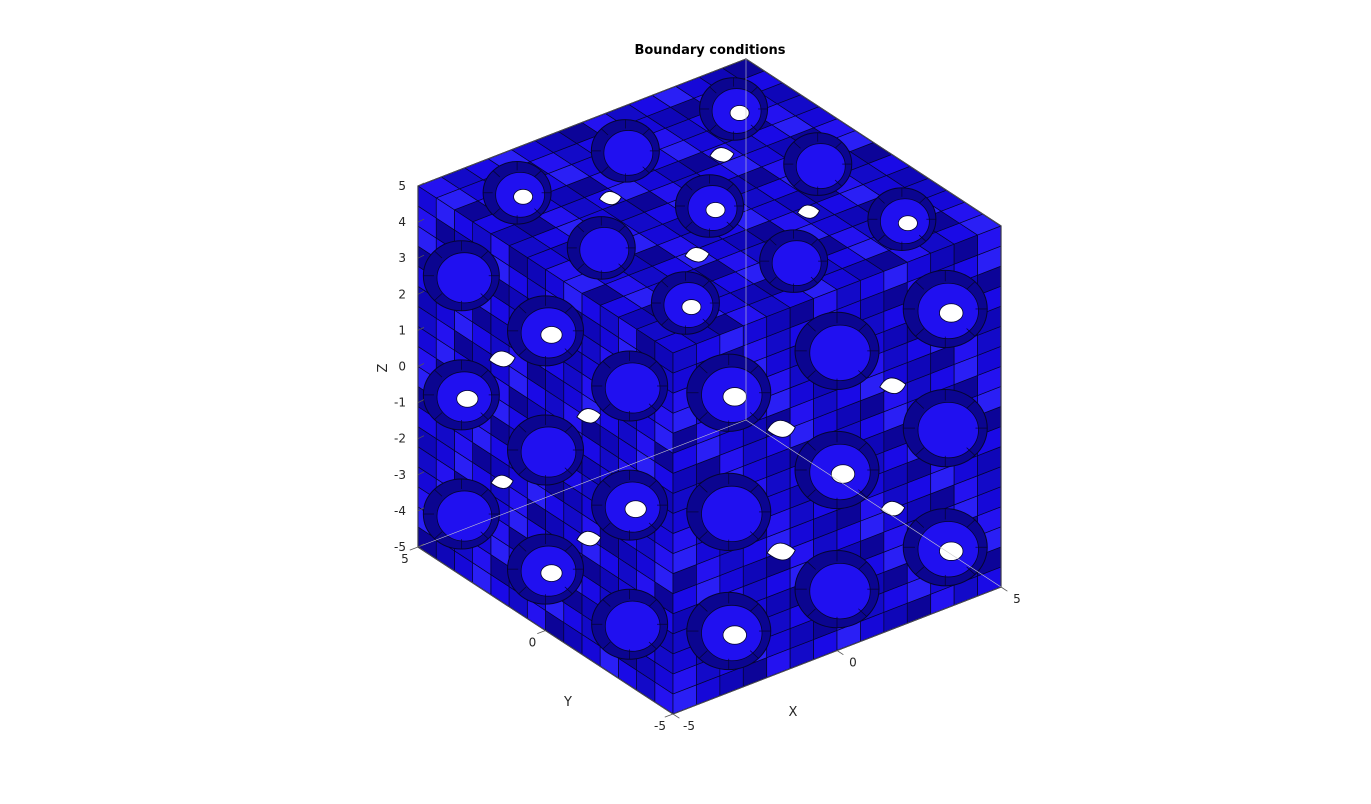 This screenshot has width=1371, height=804. What do you see at coordinates (873, 142) in the screenshot?
I see `box-edge` at bounding box center [873, 142].